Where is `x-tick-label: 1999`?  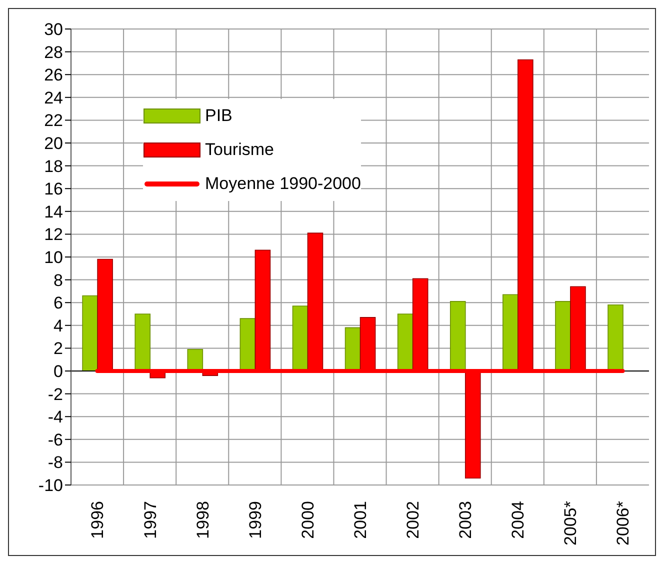
x-tick-label: 1999 is located at coordinates (255, 520).